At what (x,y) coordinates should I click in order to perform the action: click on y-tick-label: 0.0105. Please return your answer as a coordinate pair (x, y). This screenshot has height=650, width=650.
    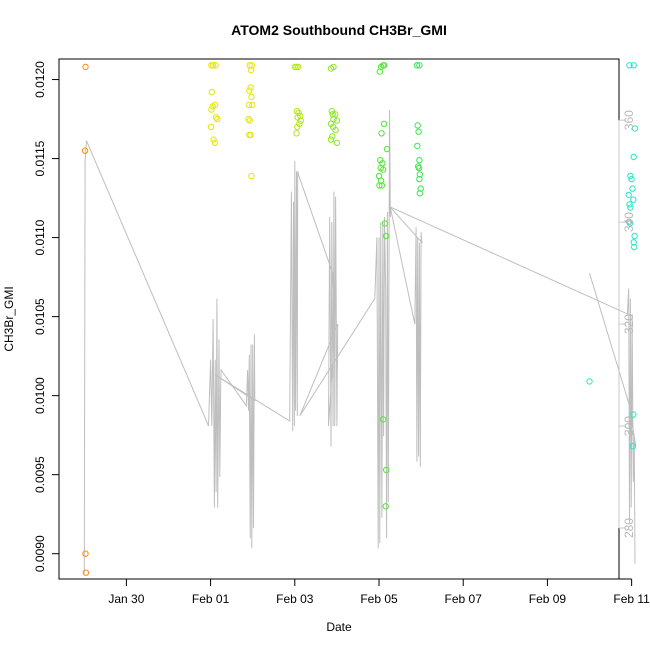
    Looking at the image, I should click on (40, 316).